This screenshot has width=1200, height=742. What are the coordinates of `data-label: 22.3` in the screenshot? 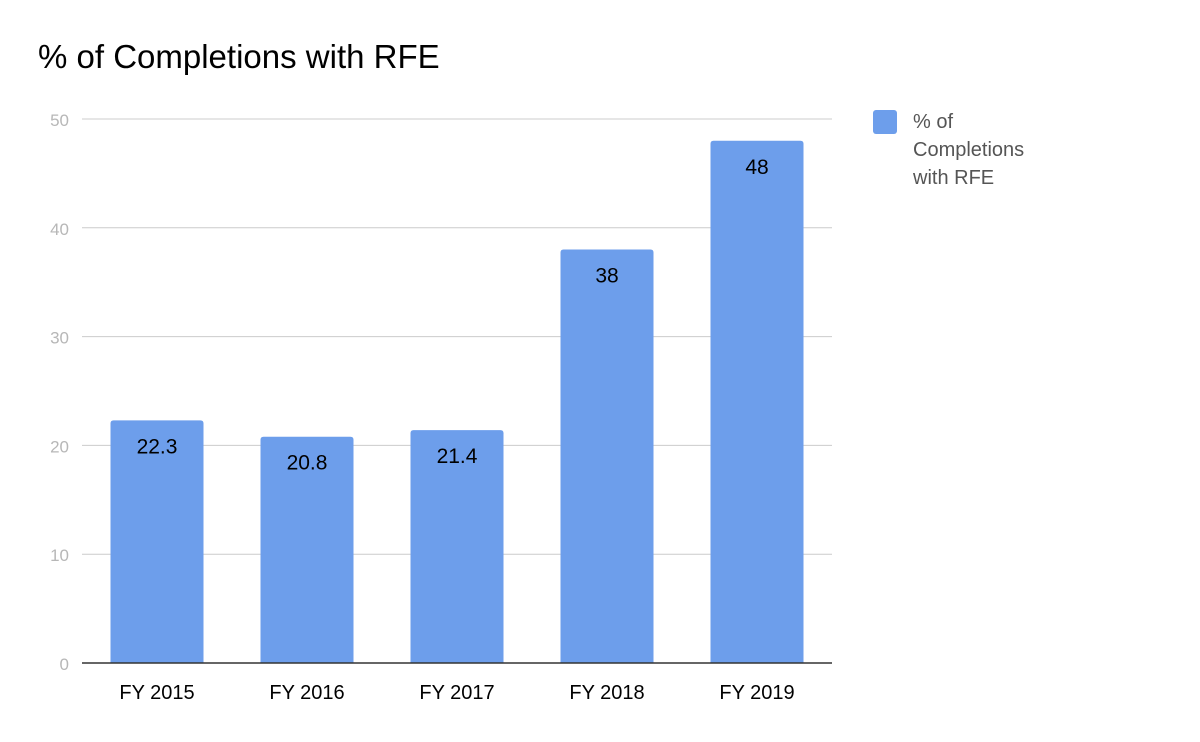 It's located at (157, 446).